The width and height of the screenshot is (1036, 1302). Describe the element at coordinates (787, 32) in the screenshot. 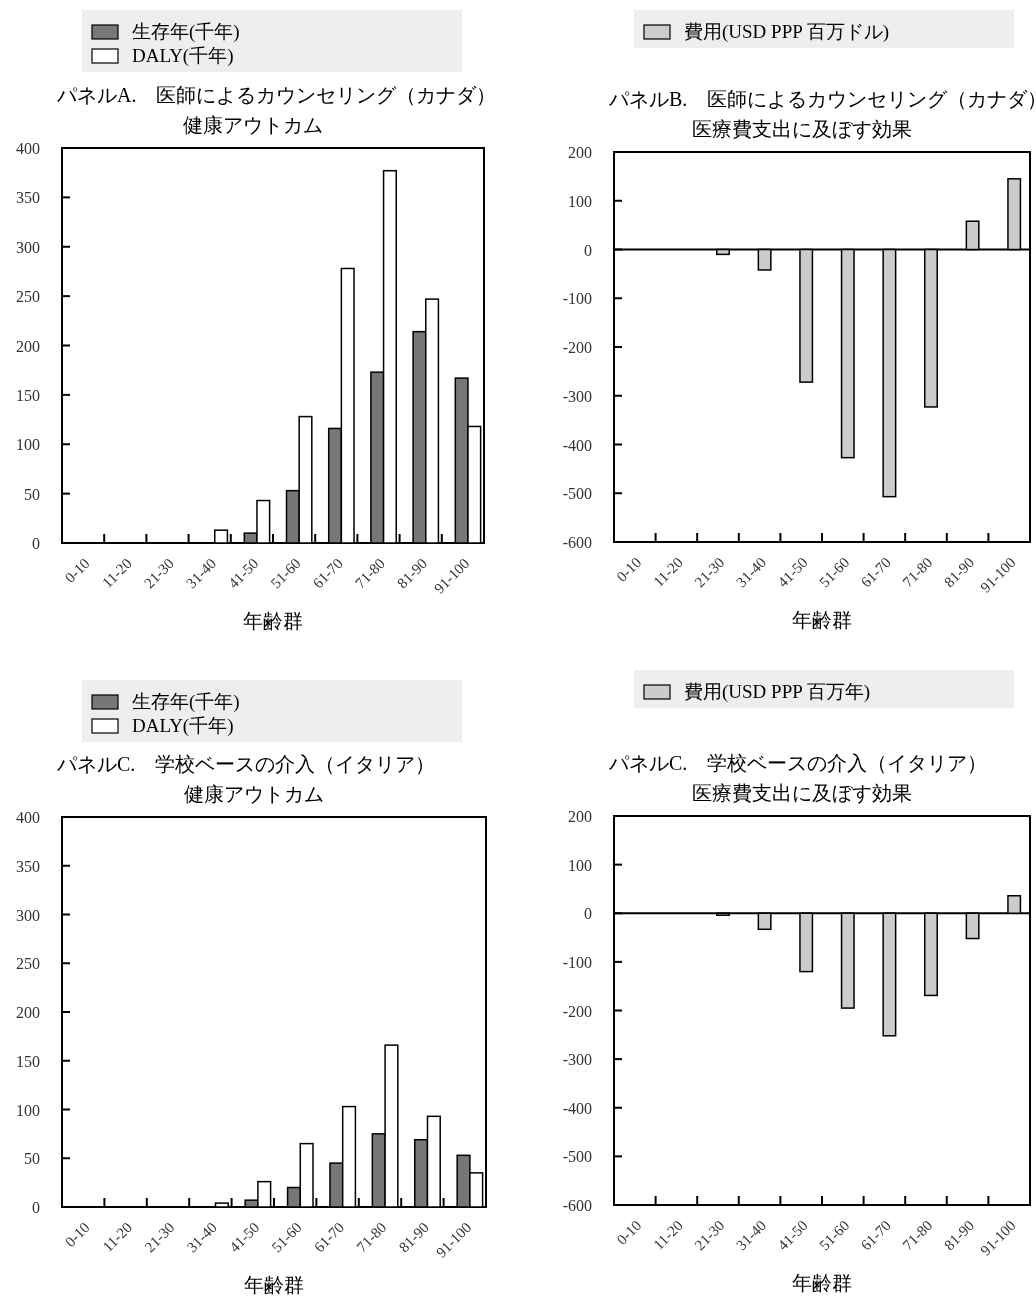

I see `legend-label: 費用(USD PPP 百万ドル)` at that location.